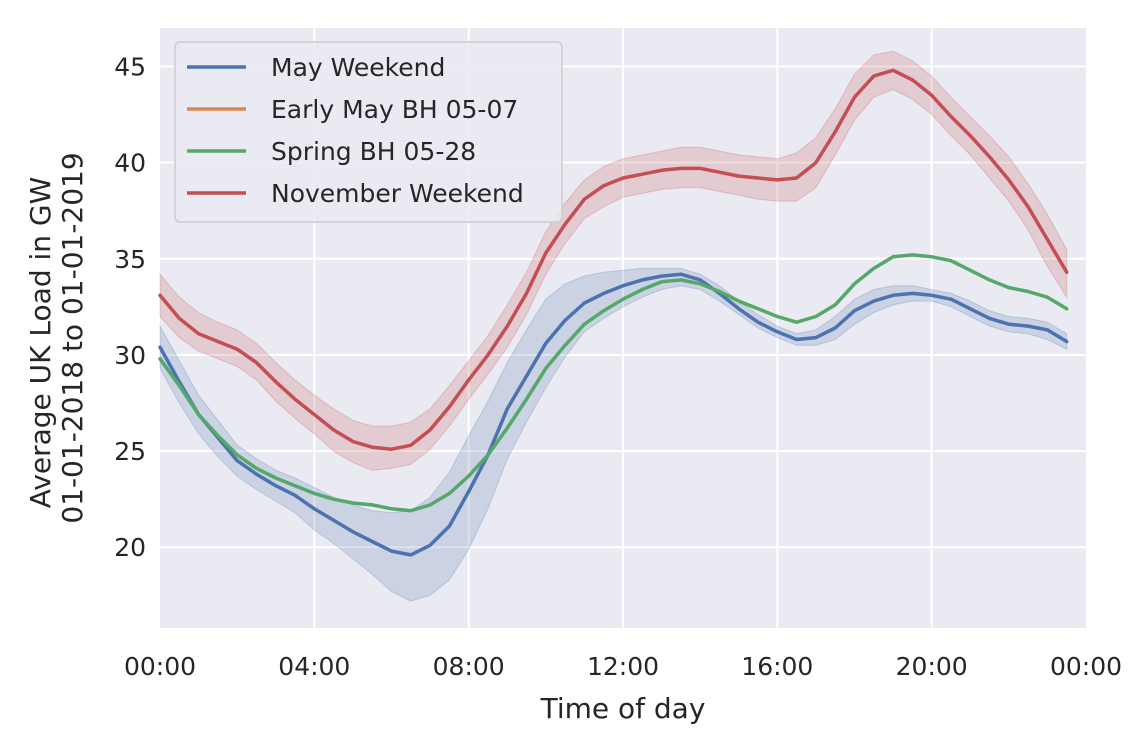  I want to click on x-axis-label: Time of day, so click(623, 708).